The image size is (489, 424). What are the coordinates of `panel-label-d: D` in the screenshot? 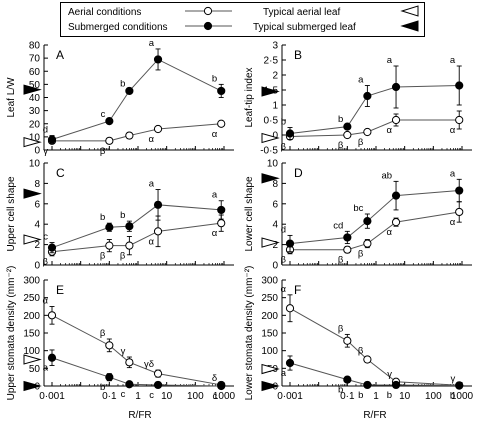 It's located at (298, 173).